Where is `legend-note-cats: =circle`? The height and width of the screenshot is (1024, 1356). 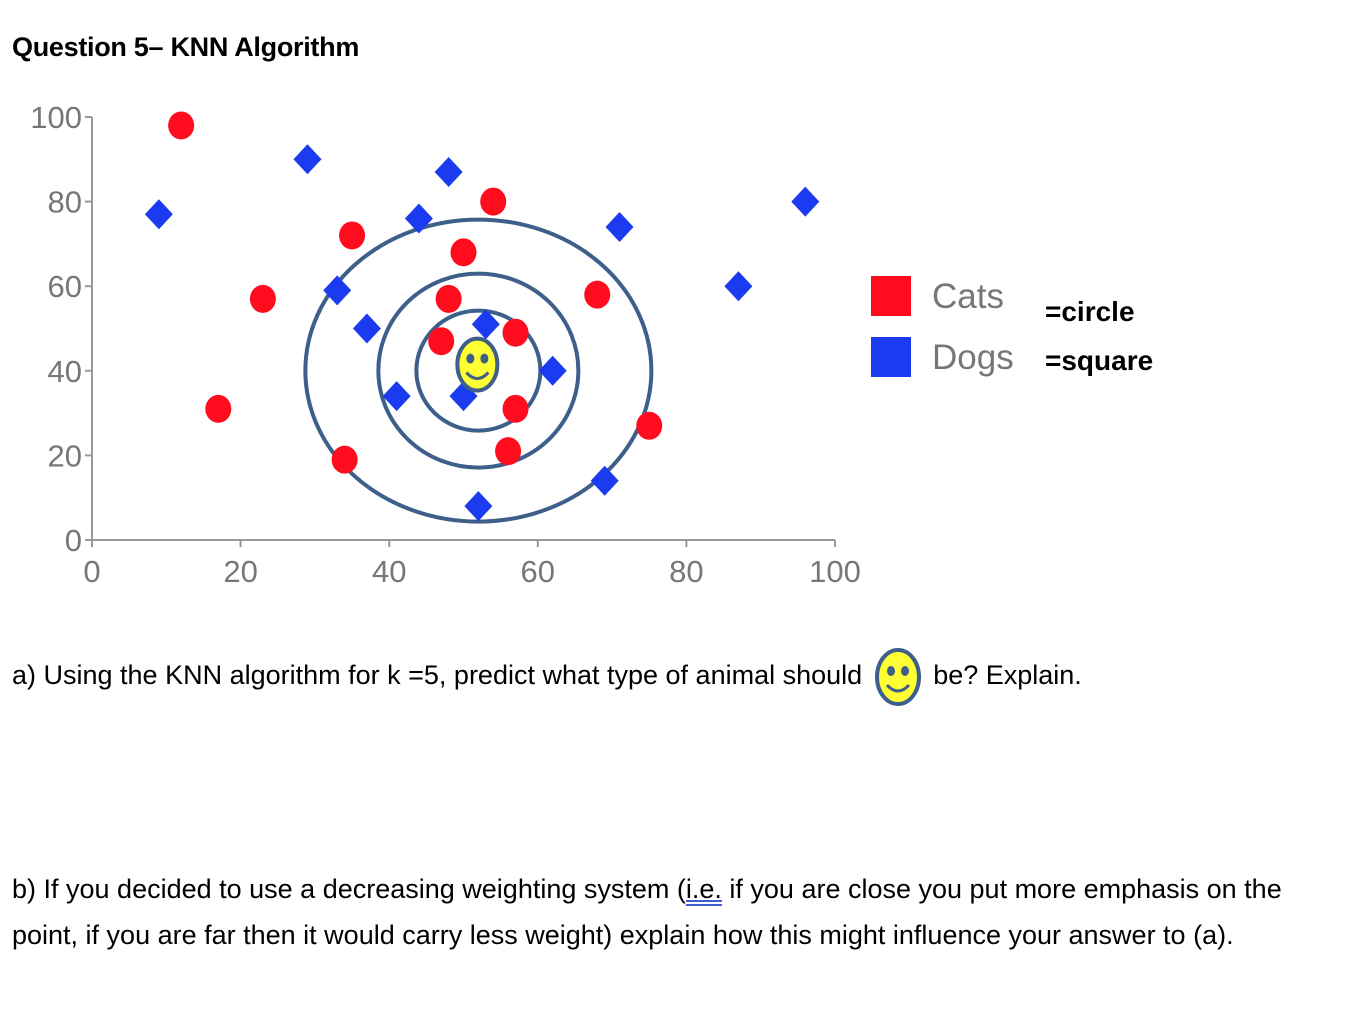
legend-note-cats: =circle is located at coordinates (1090, 311).